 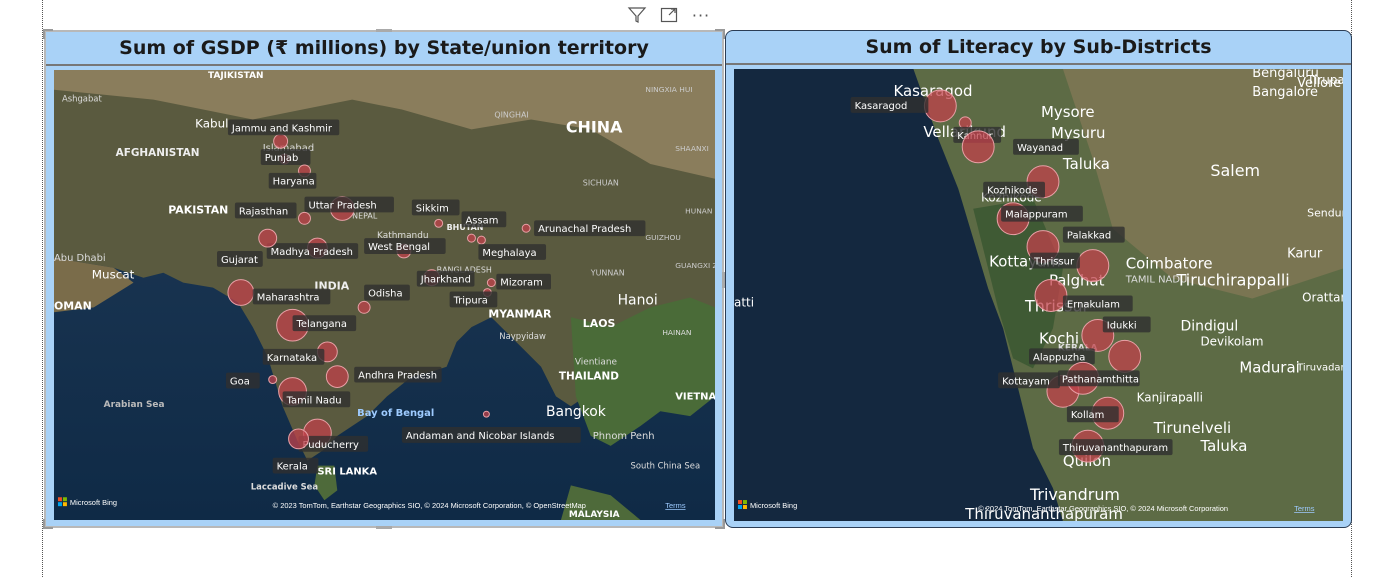 I want to click on map-place-label: Mysuru, so click(x=1078, y=133).